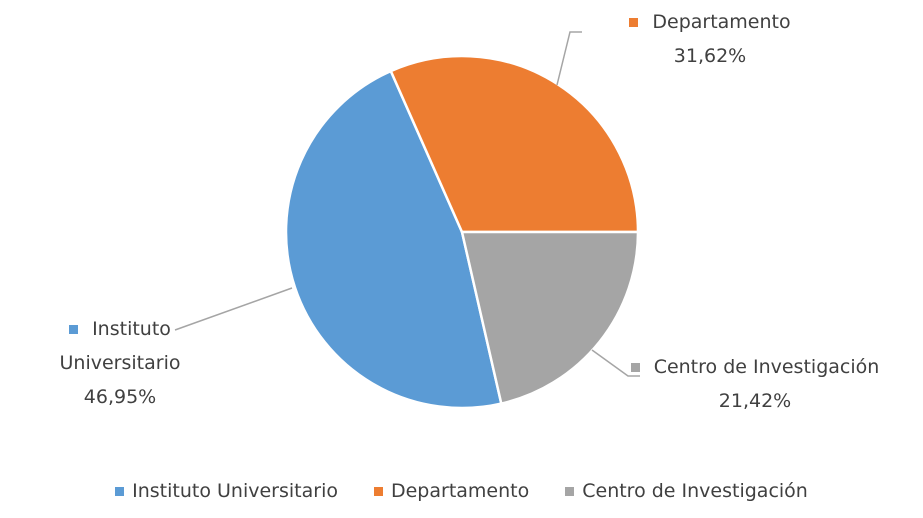 This screenshot has height=518, width=923. I want to click on label-value-row: 46,95%, so click(120, 397).